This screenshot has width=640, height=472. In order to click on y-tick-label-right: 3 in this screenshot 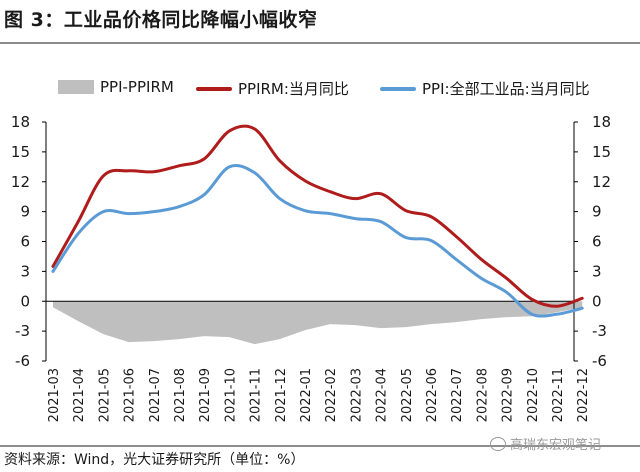, I will do `click(597, 271)`.